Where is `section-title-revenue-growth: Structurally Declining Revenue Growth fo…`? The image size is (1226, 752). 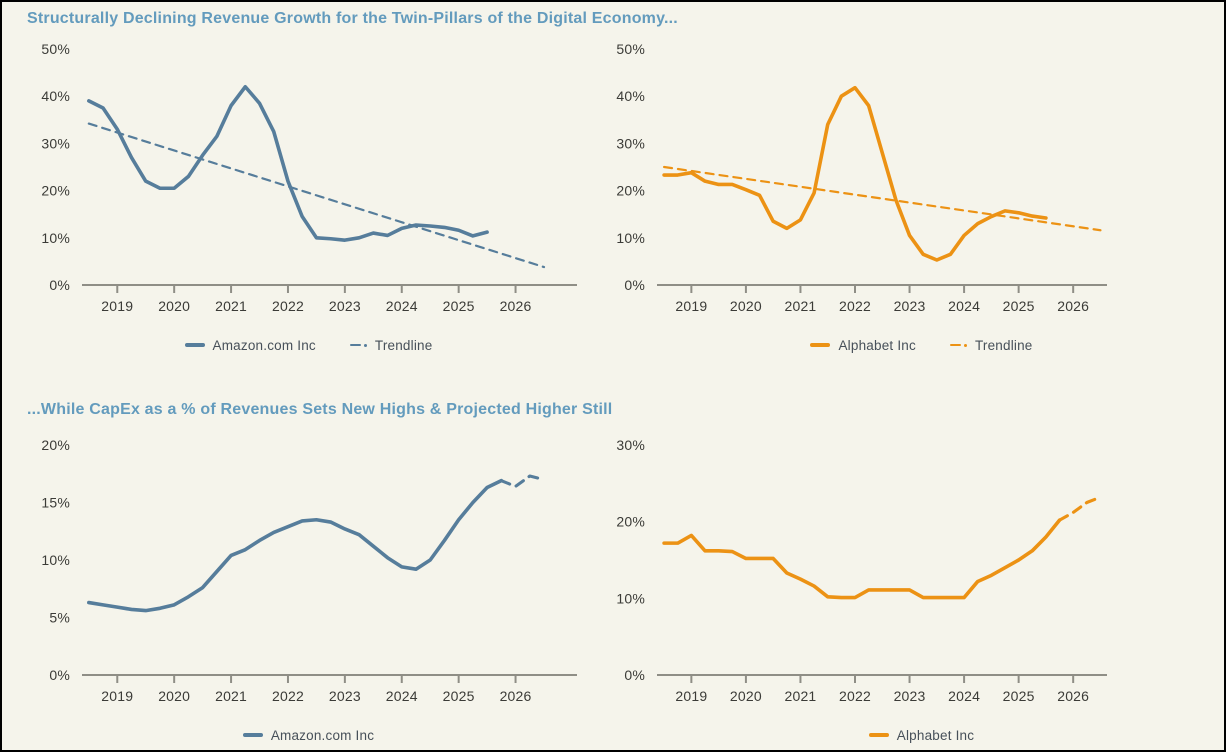 section-title-revenue-growth: Structurally Declining Revenue Growth fo… is located at coordinates (352, 18).